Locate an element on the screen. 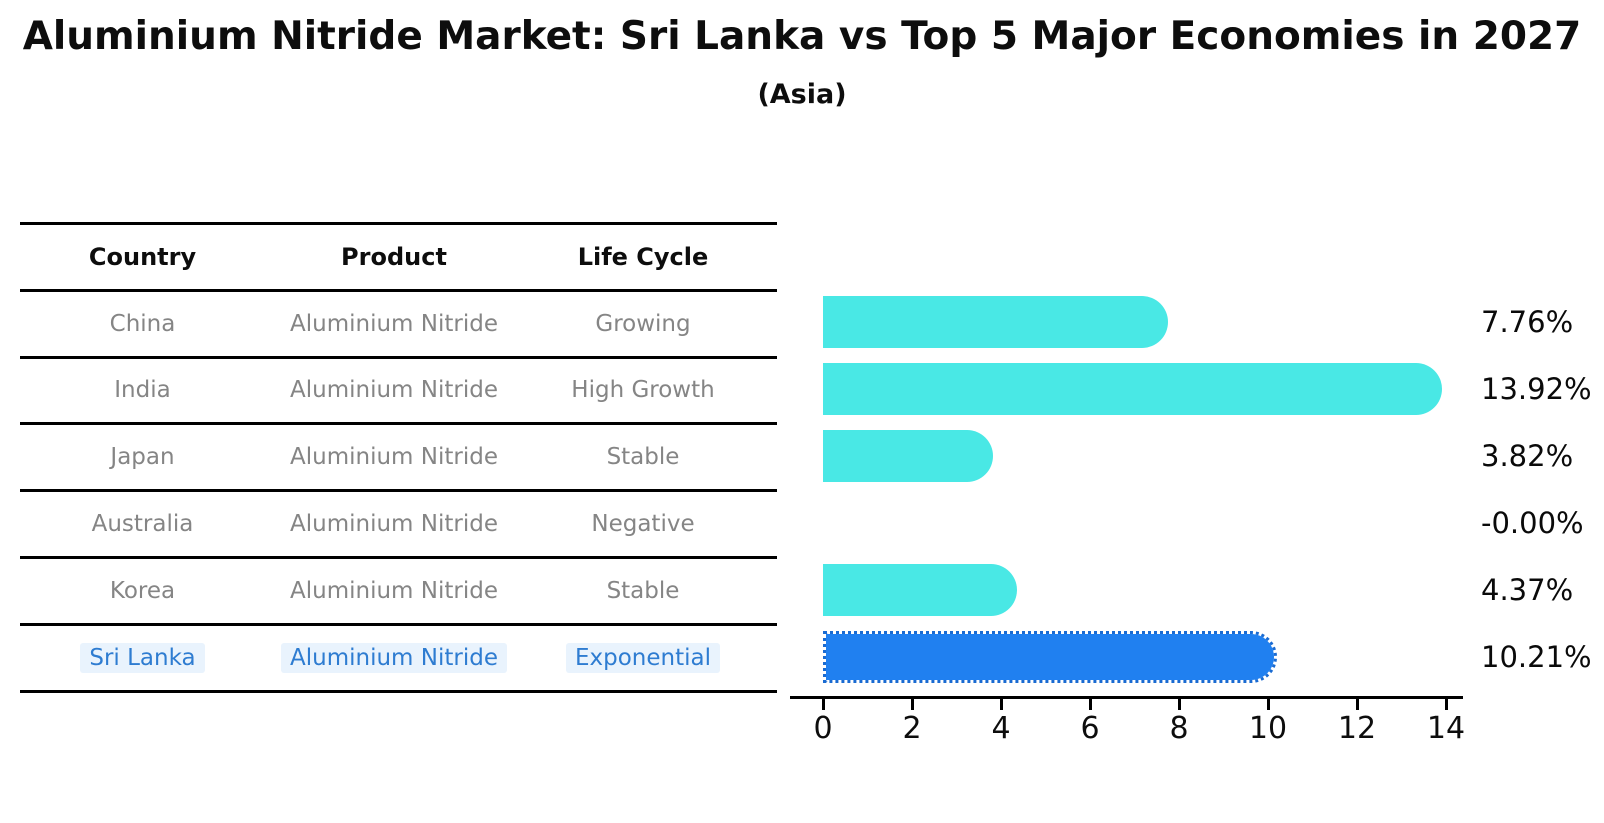 The image size is (1604, 823). table-row-india: India Aluminium Nitride High Growth is located at coordinates (398, 392).